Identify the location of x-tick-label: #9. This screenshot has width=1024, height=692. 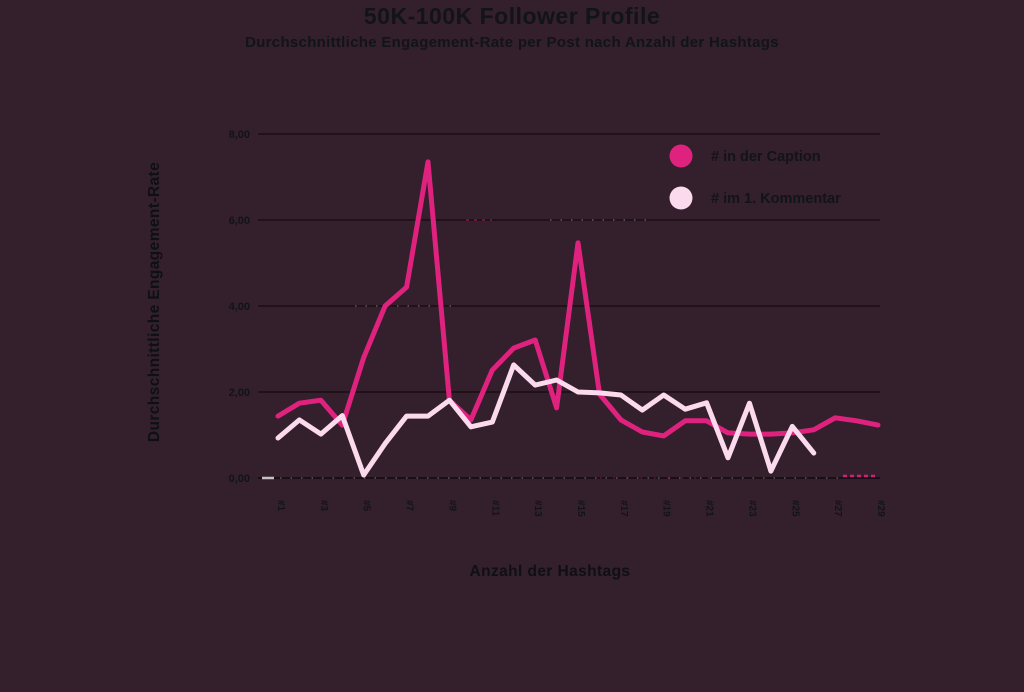
(451, 506).